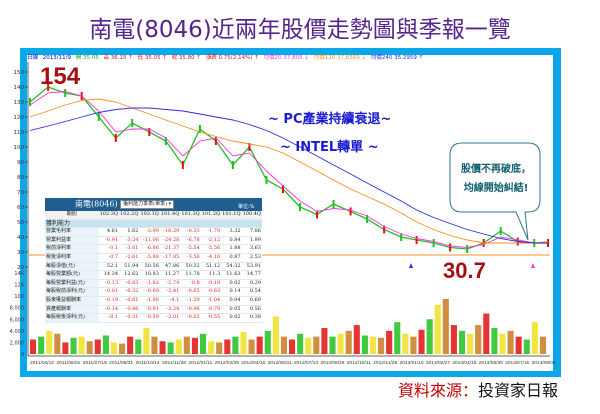  Describe the element at coordinates (19, 133) in the screenshot. I see `y-tick-label: 110` at that location.